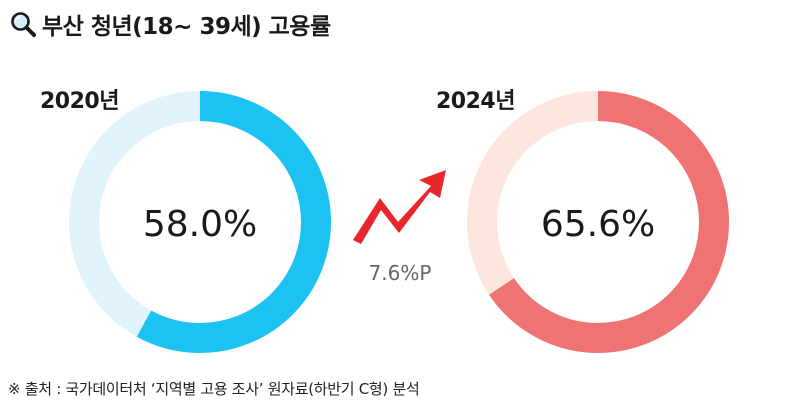  I want to click on chart-title-row: 부산 청년(18~ 39세) 고용률, so click(170, 24).